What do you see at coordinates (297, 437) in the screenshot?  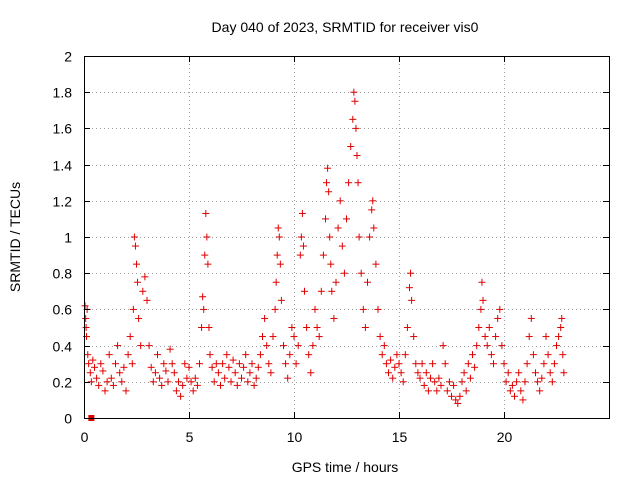 I see `x-tick-labels: 0 5 10 15 20` at bounding box center [297, 437].